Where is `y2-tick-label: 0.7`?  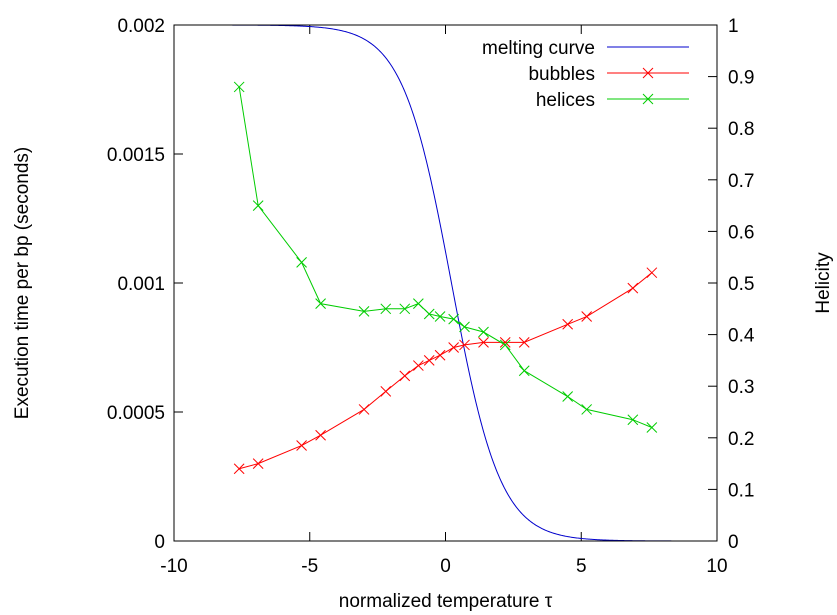 y2-tick-label: 0.7 is located at coordinates (741, 181).